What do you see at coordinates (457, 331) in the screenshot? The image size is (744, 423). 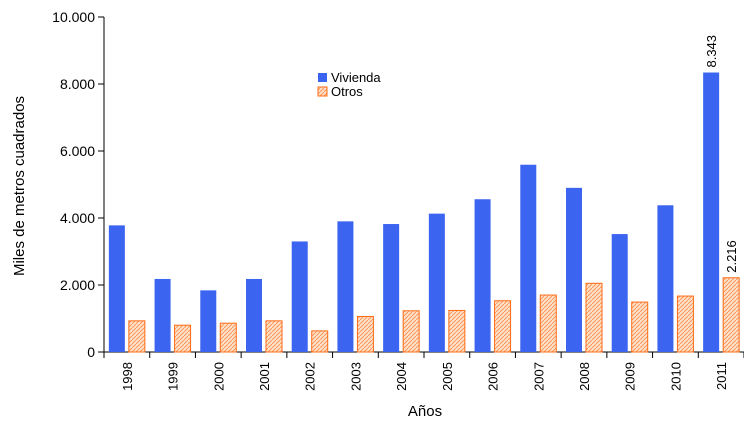 I see `bar-otros-2005` at bounding box center [457, 331].